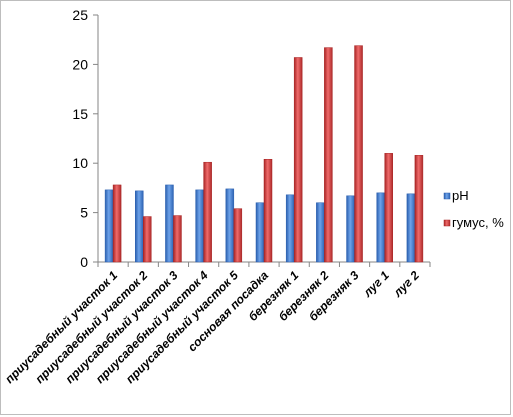 The image size is (513, 417). I want to click on y-tick-label: 5, so click(84, 213).